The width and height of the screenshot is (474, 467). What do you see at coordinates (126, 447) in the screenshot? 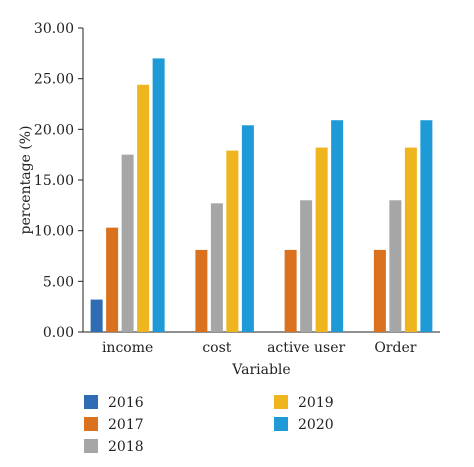
I see `legend-label-2018: 2018` at bounding box center [126, 447].